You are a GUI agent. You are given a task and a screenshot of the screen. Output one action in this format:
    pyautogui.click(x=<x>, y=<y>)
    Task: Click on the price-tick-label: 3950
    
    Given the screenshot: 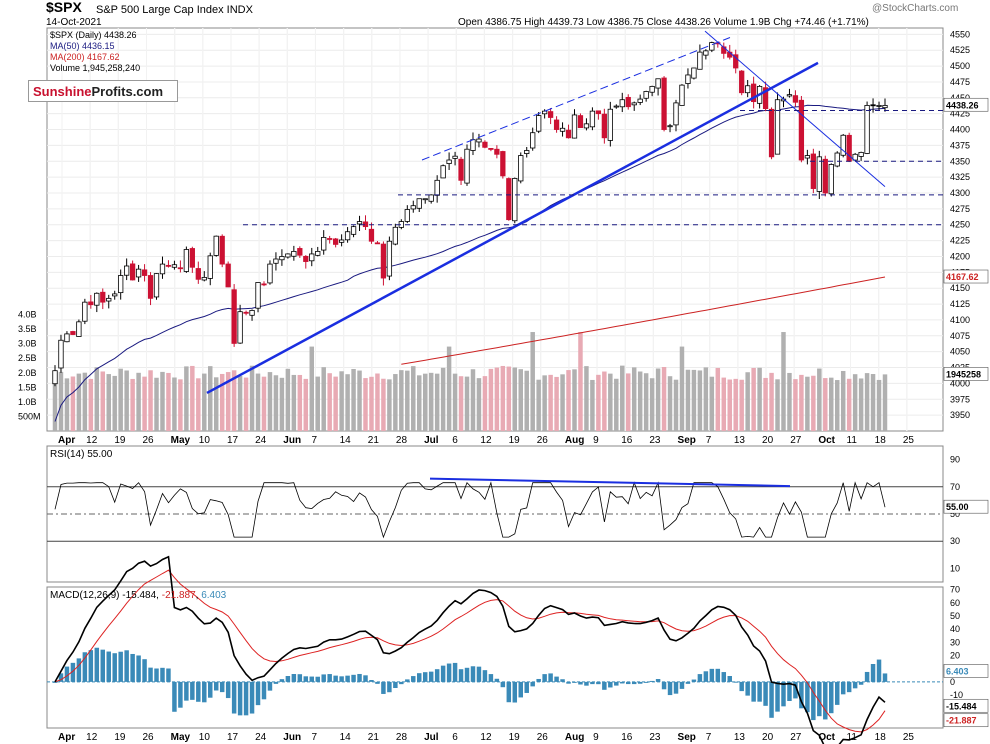 What is the action you would take?
    pyautogui.click(x=960, y=415)
    